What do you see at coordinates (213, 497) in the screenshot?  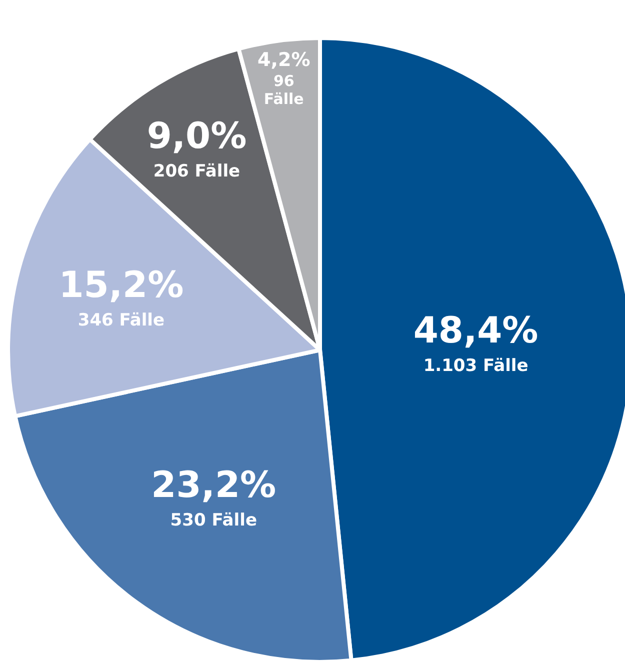 I see `data-label: 23,2% 530 Fälle` at bounding box center [213, 497].